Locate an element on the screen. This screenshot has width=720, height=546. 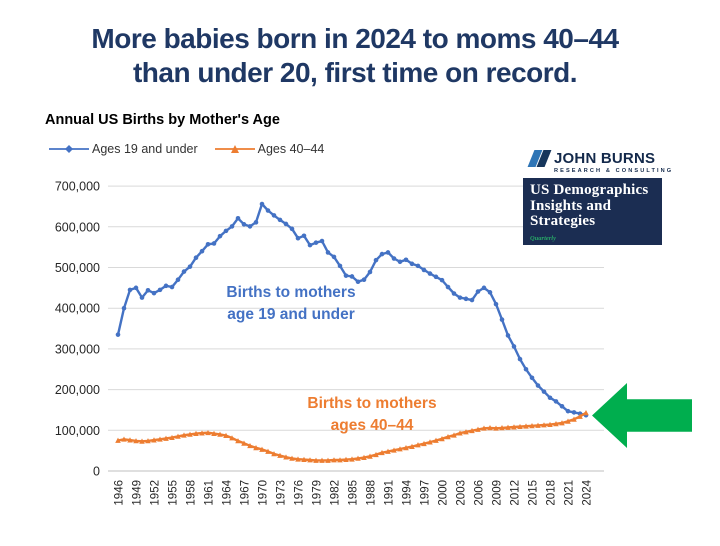
badge-line3: Strategies is located at coordinates (563, 221).